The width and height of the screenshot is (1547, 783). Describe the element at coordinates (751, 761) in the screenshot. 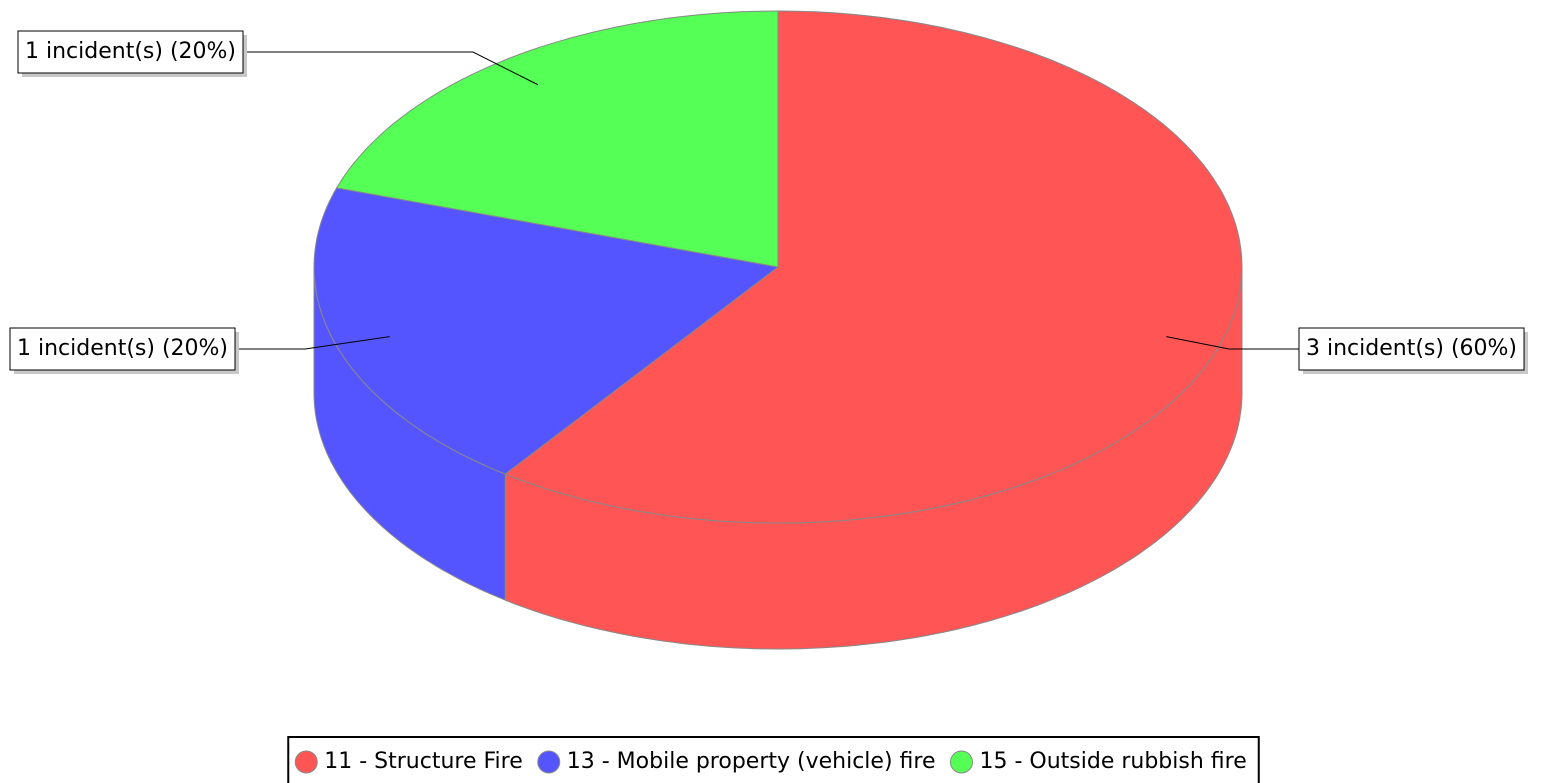

I see `legend-label: 13 - Mobile property (vehicle) fire` at that location.